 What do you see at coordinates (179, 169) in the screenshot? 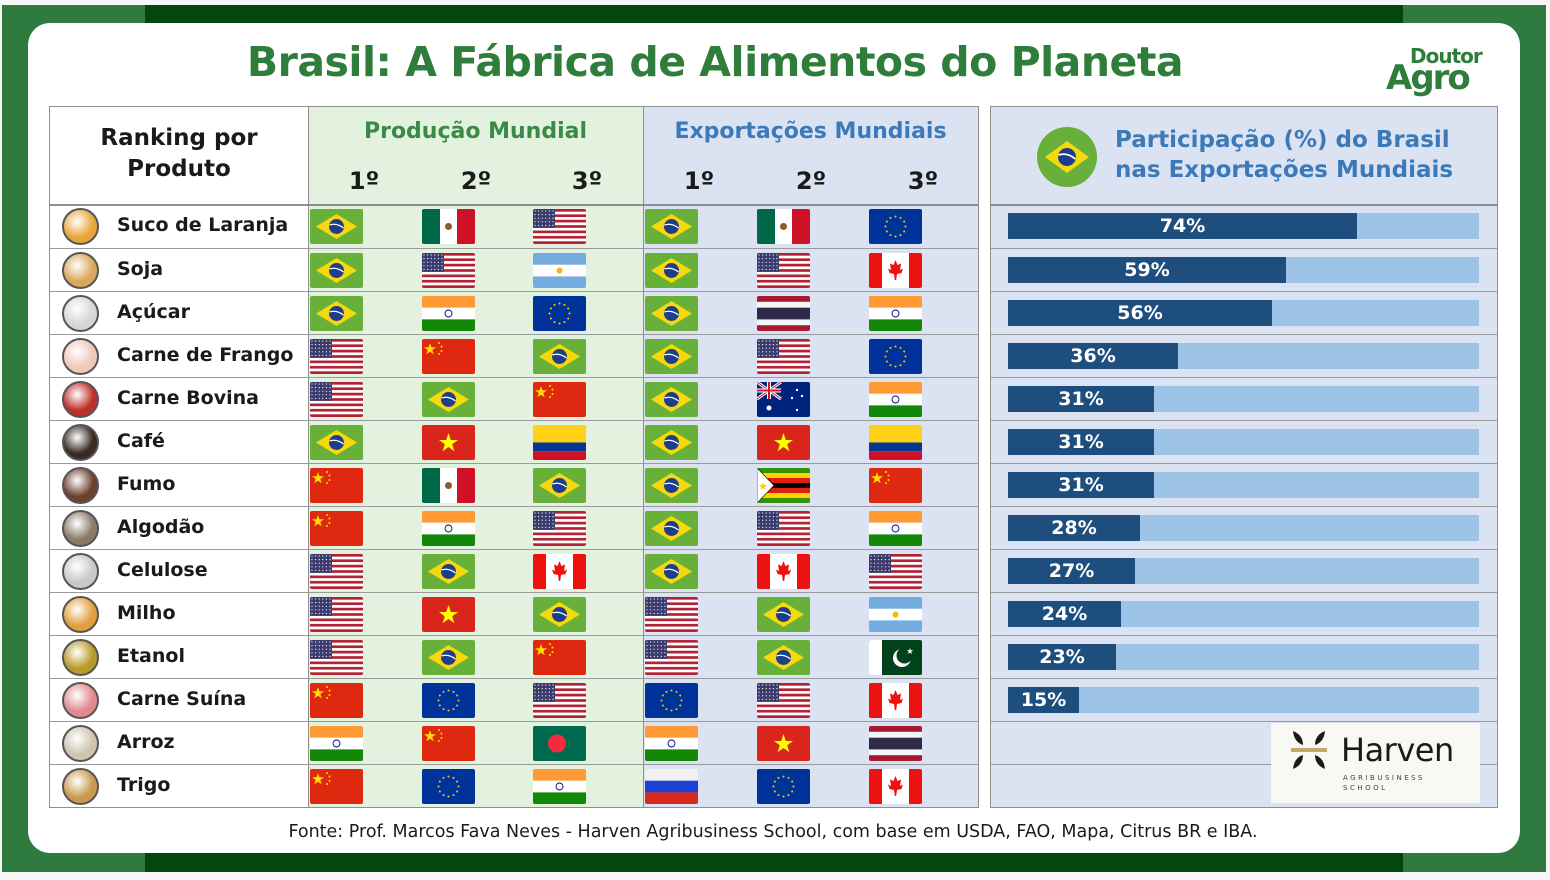
I see `rank-header-line2: Produto` at bounding box center [179, 169].